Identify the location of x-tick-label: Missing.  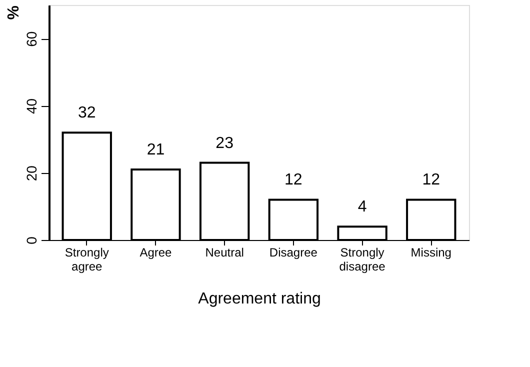
(431, 253).